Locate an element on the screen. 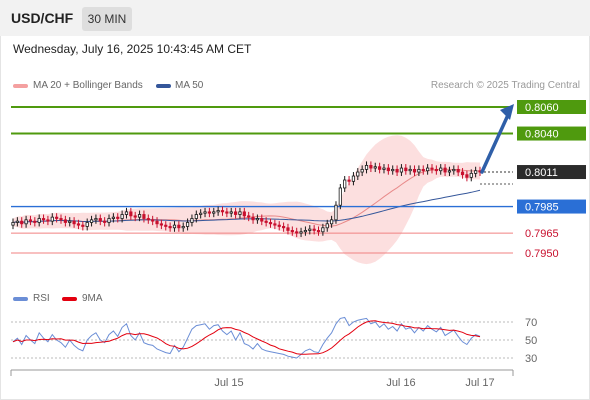  rsi-line is located at coordinates (246, 337).